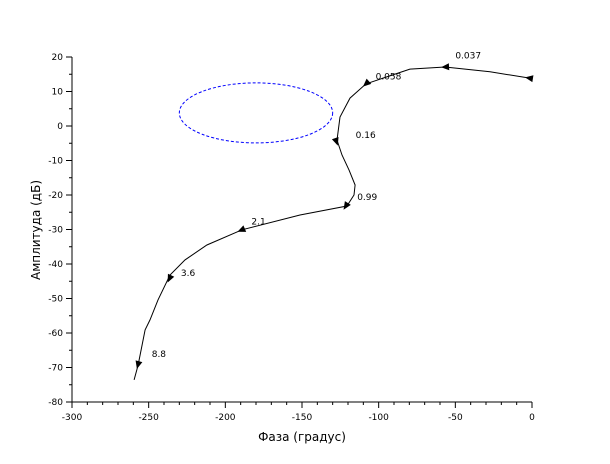  I want to click on y-tick-label: 10, so click(58, 93).